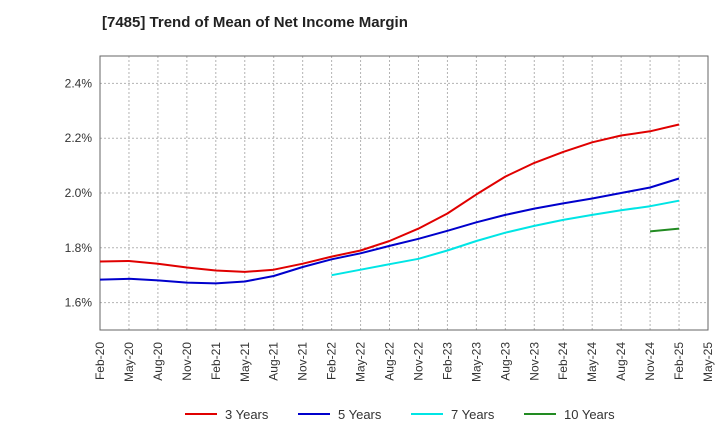  I want to click on y-tick-label: 1.8%, so click(79, 248).